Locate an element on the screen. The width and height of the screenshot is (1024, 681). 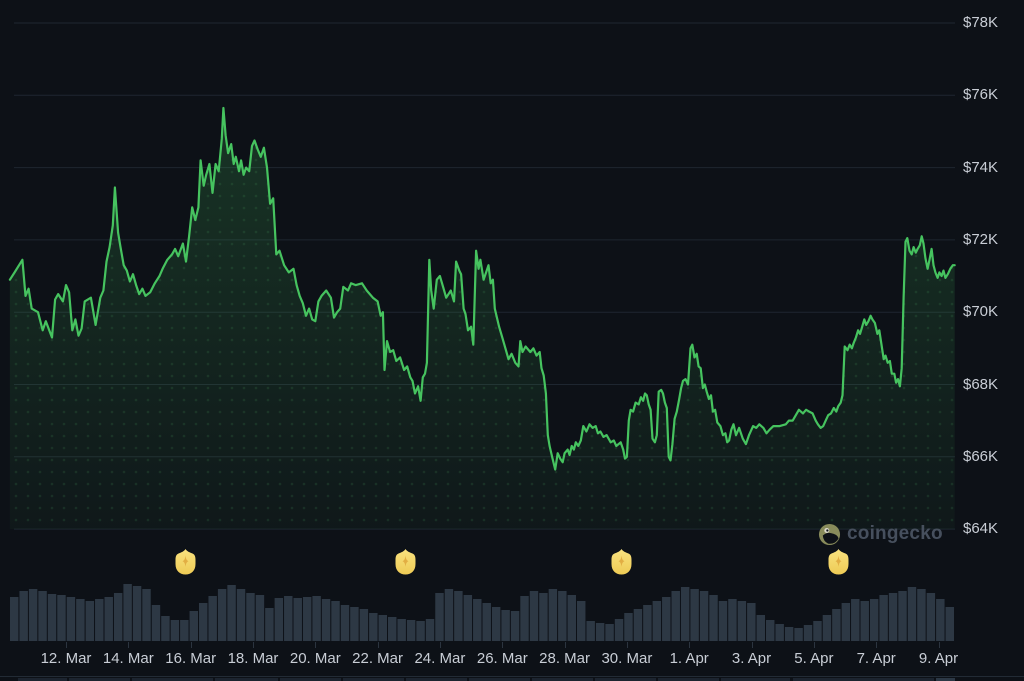
watermark-text: coingecko is located at coordinates (895, 533).